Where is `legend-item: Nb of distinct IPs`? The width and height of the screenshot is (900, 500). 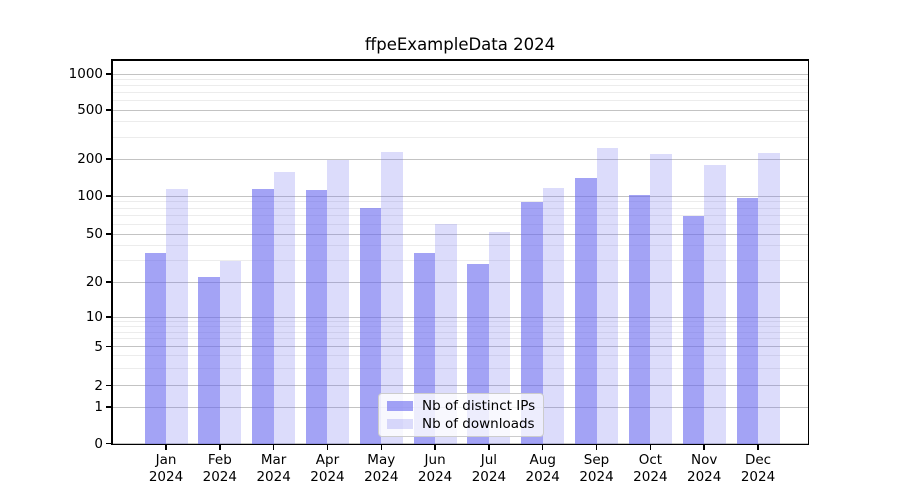 legend-item: Nb of distinct IPs is located at coordinates (461, 406).